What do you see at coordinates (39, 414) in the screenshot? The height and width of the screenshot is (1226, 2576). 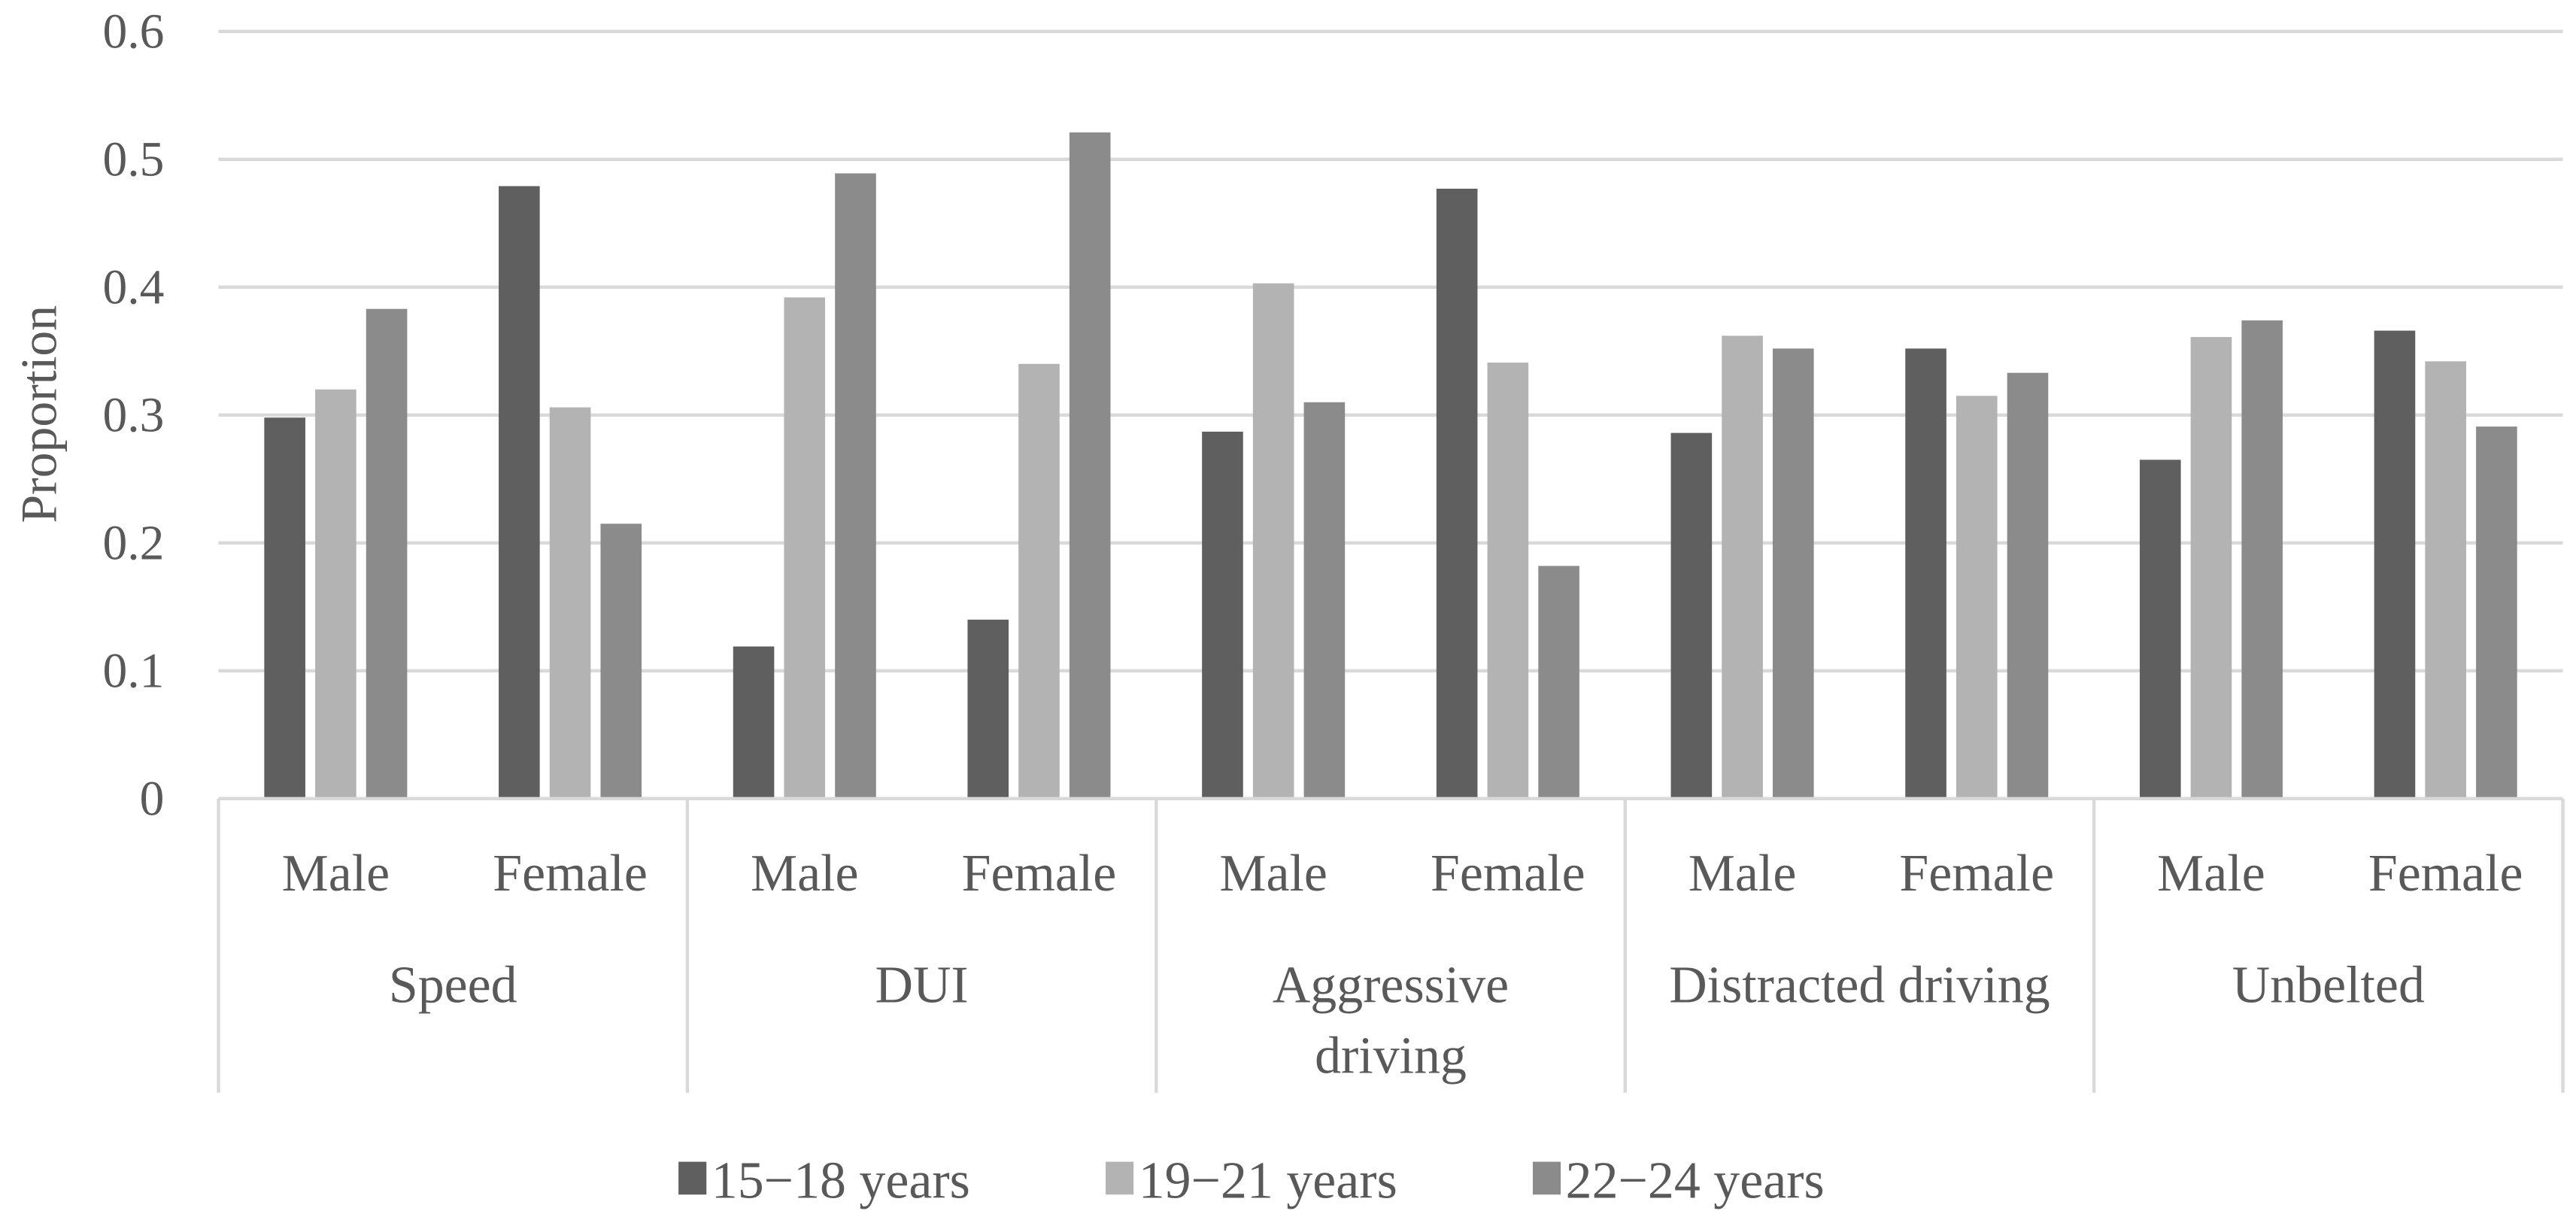 I see `y-axis-label: Proportion` at bounding box center [39, 414].